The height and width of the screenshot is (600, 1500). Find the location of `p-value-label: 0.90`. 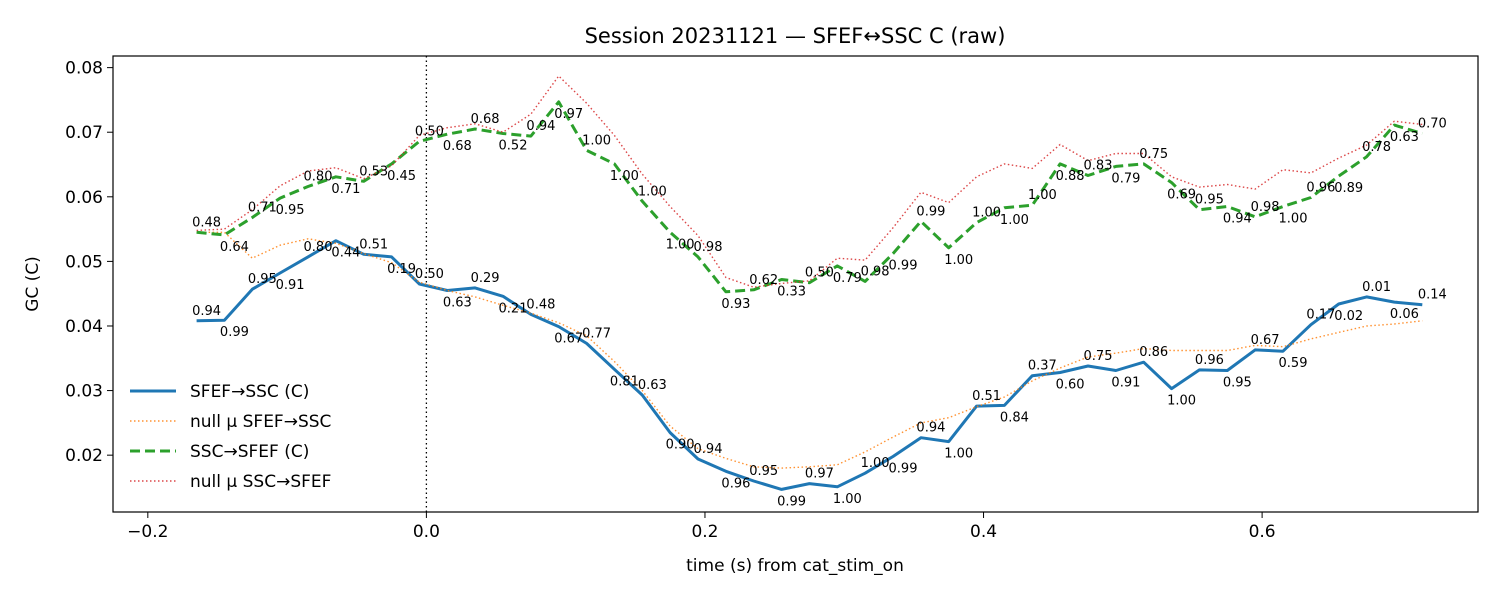

p-value-label: 0.90 is located at coordinates (680, 445).